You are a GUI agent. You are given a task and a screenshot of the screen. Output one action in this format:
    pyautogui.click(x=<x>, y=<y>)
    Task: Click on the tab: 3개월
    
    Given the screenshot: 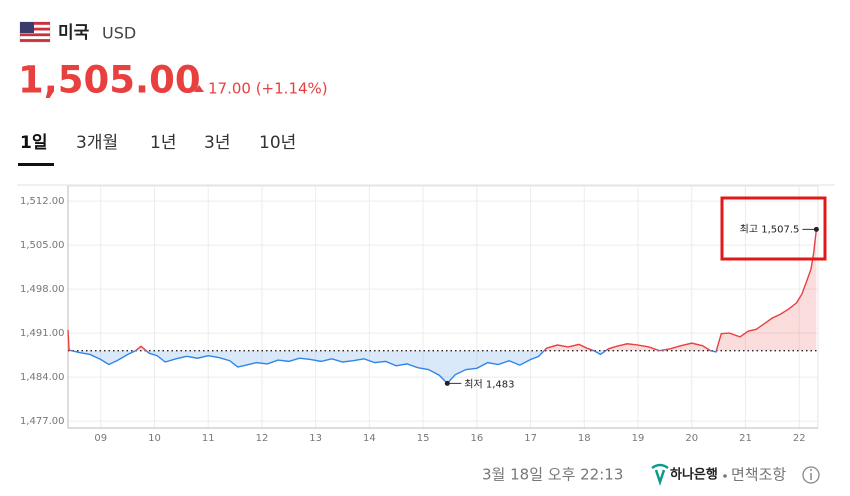 What is the action you would take?
    pyautogui.click(x=97, y=143)
    